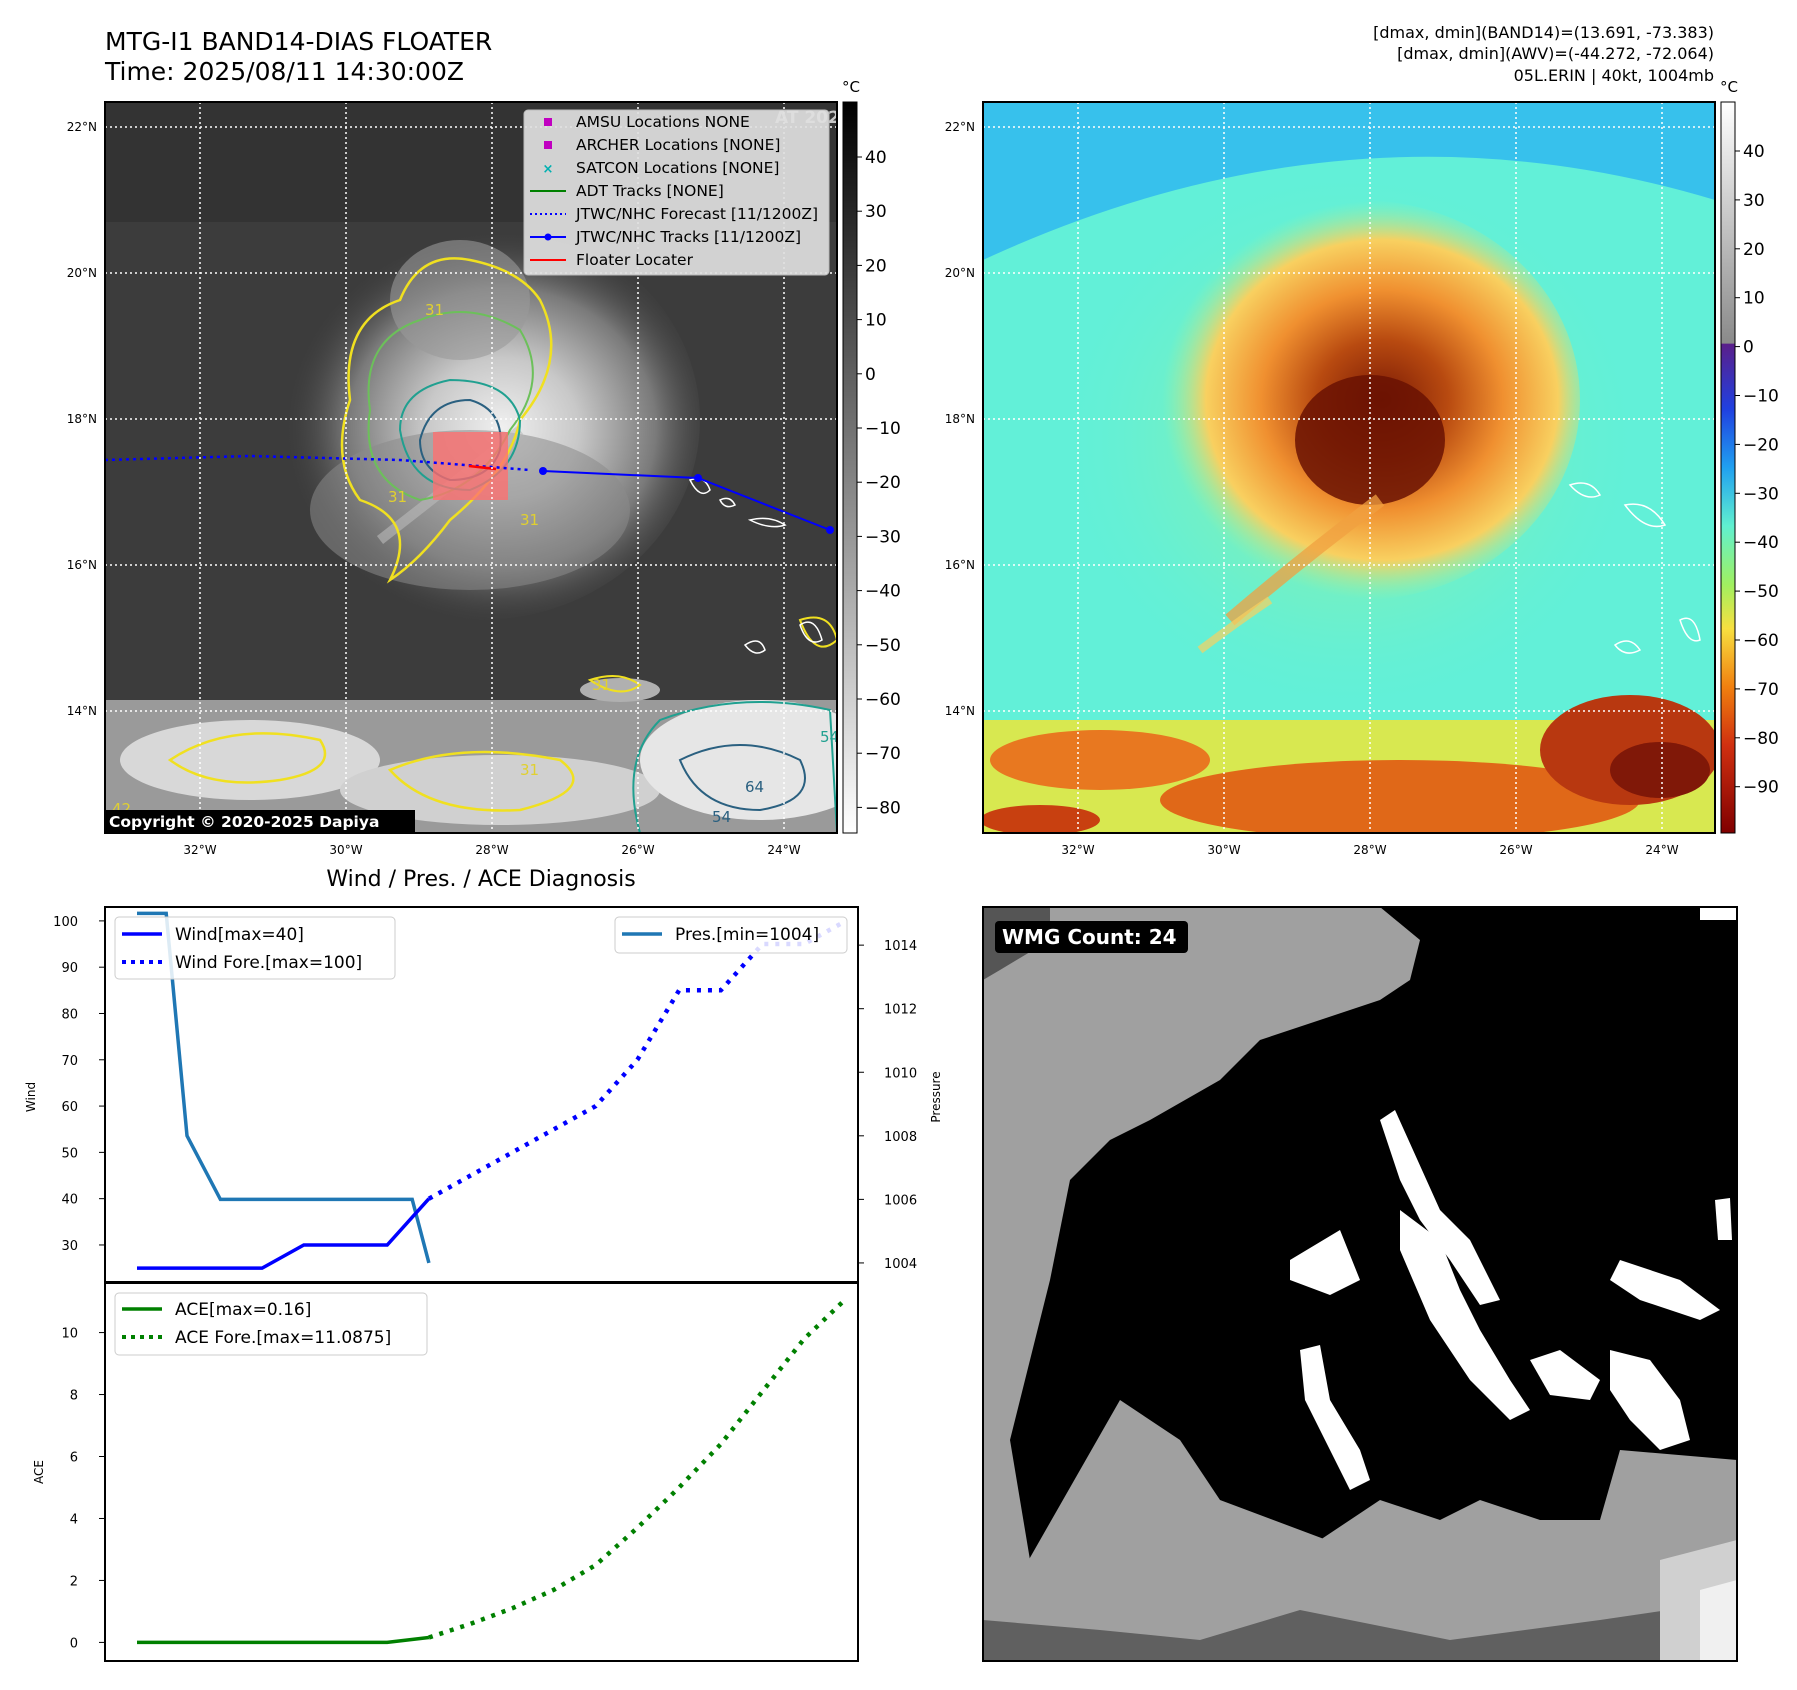 The image size is (1797, 1690). What do you see at coordinates (851, 87) in the screenshot?
I see `ir-colorbar-unit: °C` at bounding box center [851, 87].